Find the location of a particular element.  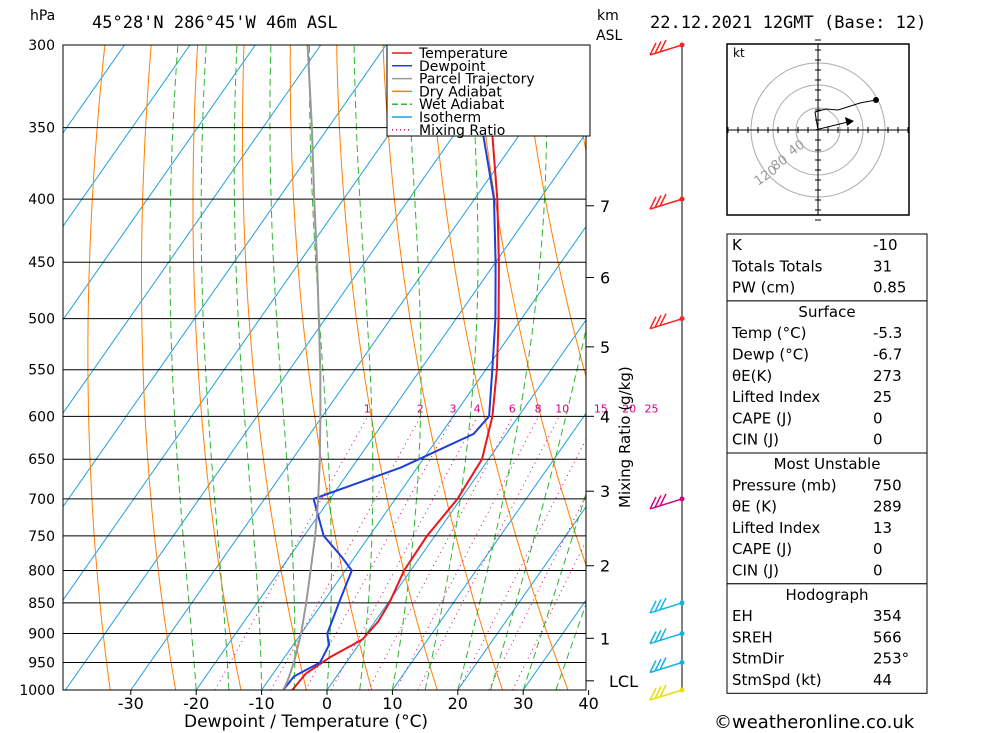

legend-entry: Isotherm is located at coordinates (450, 118).